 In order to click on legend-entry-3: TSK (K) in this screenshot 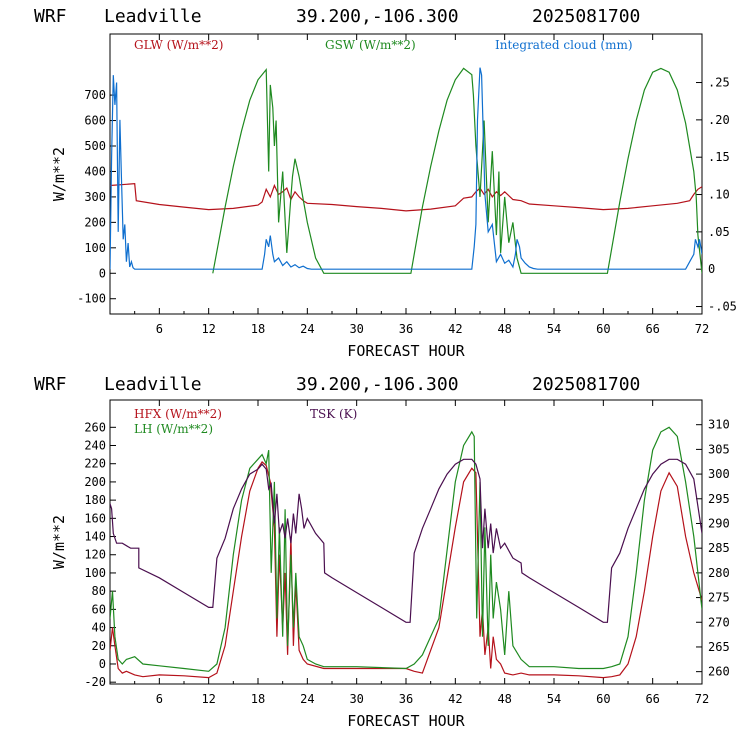, I will do `click(333, 414)`.